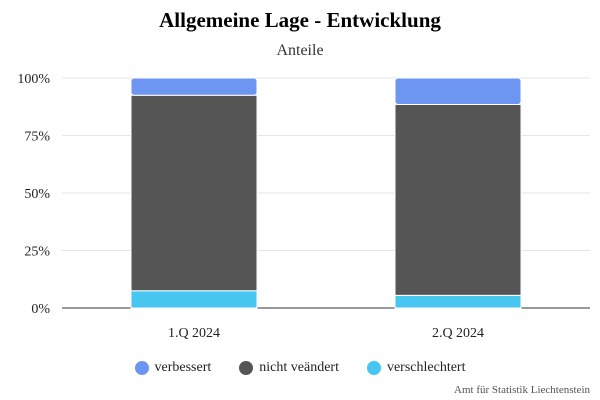 This screenshot has height=400, width=600. Describe the element at coordinates (246, 368) in the screenshot. I see `legend-swatch-nicht-veraendert` at that location.